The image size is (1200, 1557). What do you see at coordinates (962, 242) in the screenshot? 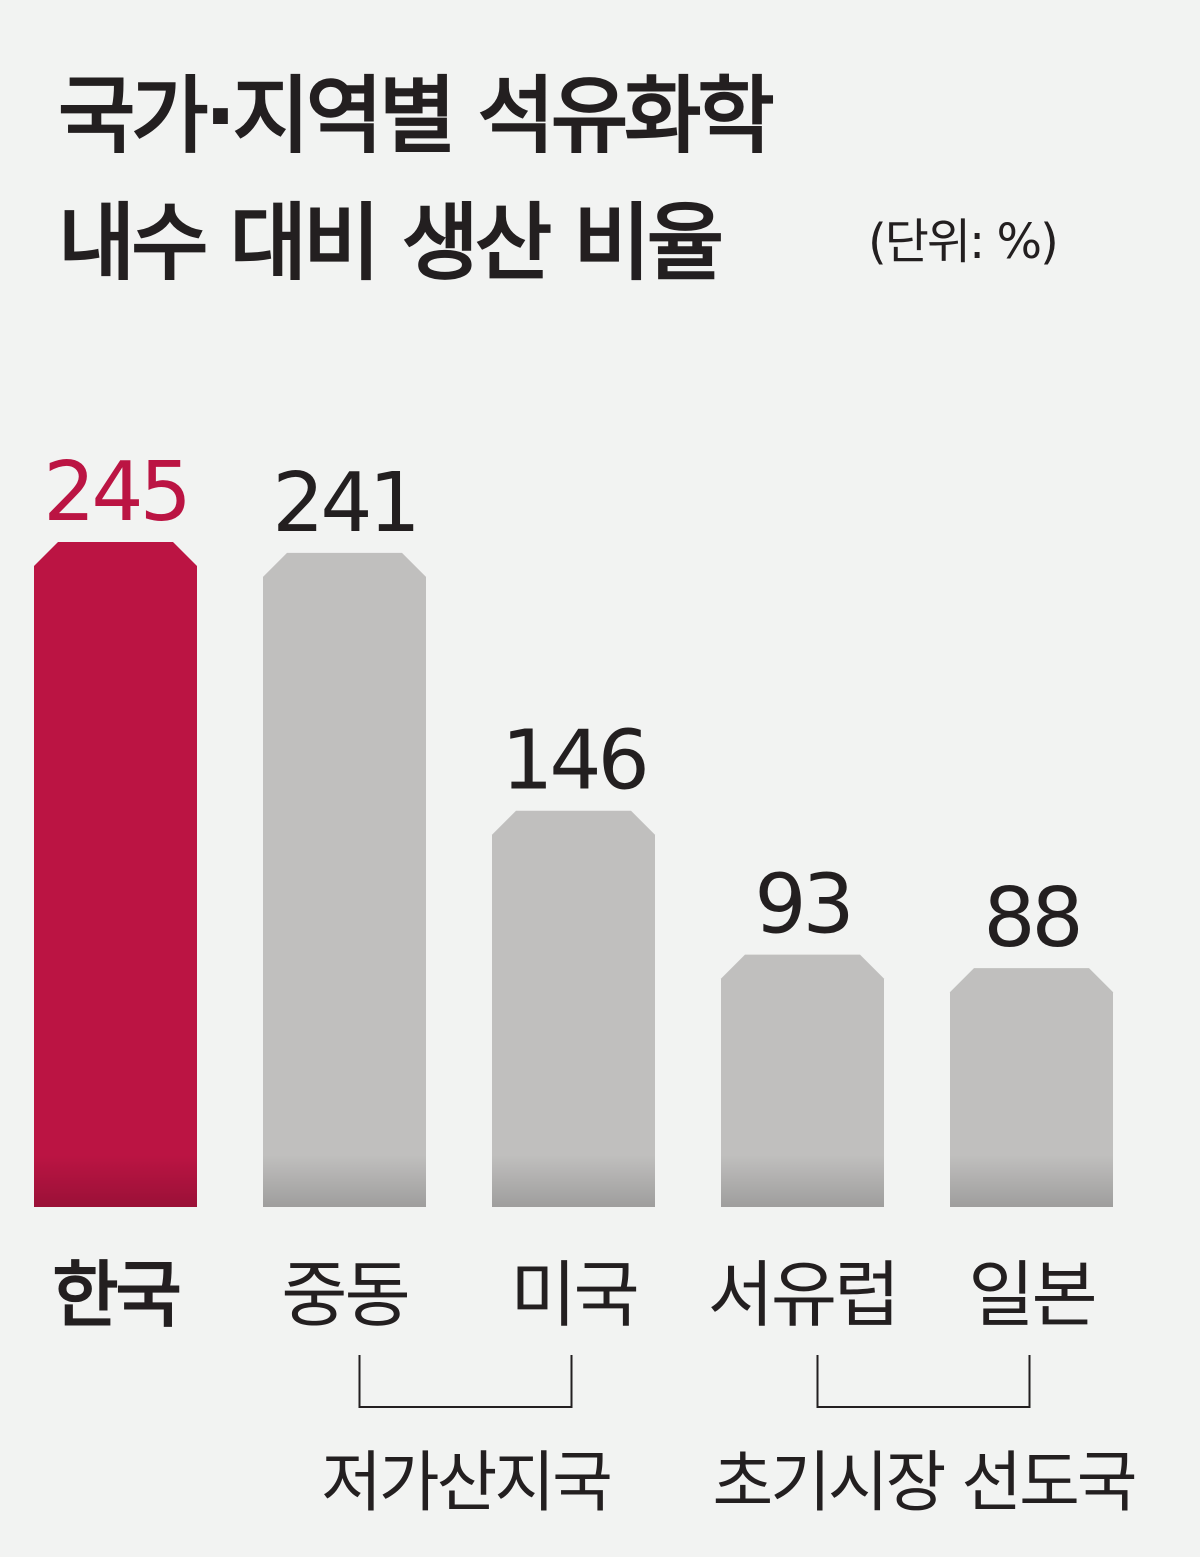
I see `unit-label: (단위: %)` at bounding box center [962, 242].